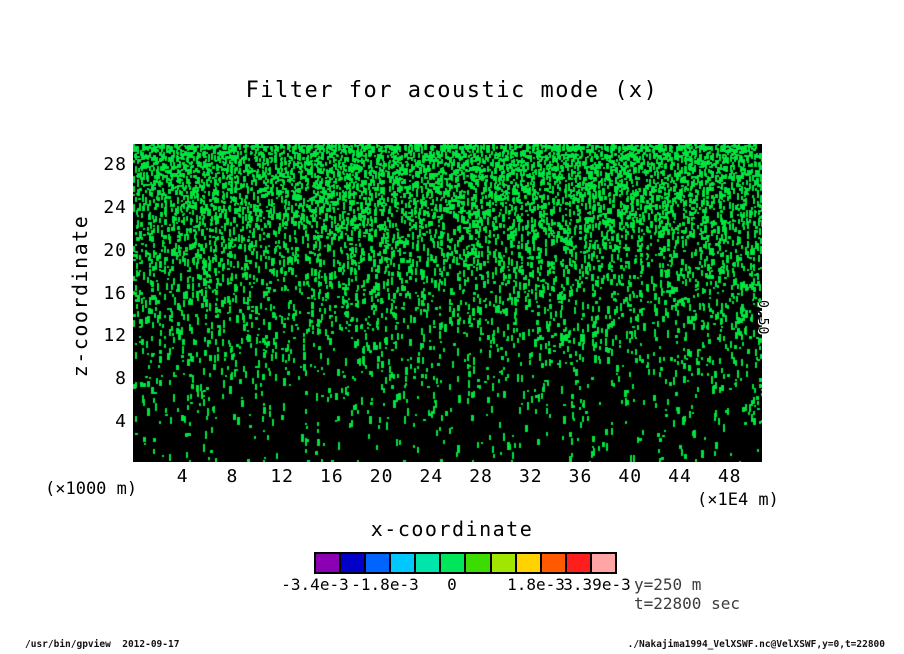 This screenshot has height=654, width=904. I want to click on y-axis-label: z-coordinate, so click(80, 296).